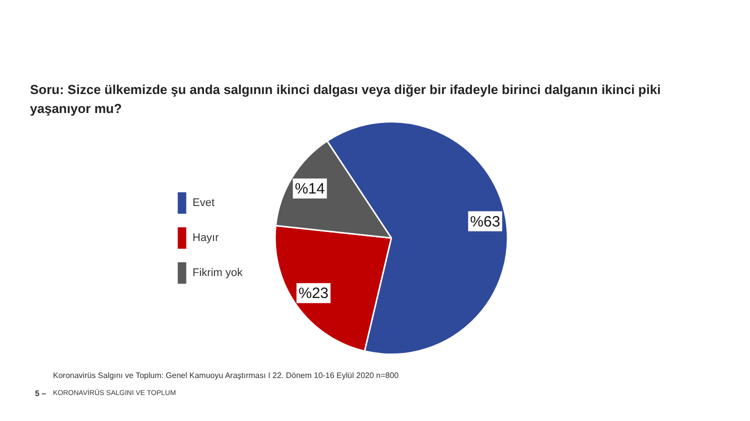  I want to click on legend-label: Fikrim yok, so click(218, 273).